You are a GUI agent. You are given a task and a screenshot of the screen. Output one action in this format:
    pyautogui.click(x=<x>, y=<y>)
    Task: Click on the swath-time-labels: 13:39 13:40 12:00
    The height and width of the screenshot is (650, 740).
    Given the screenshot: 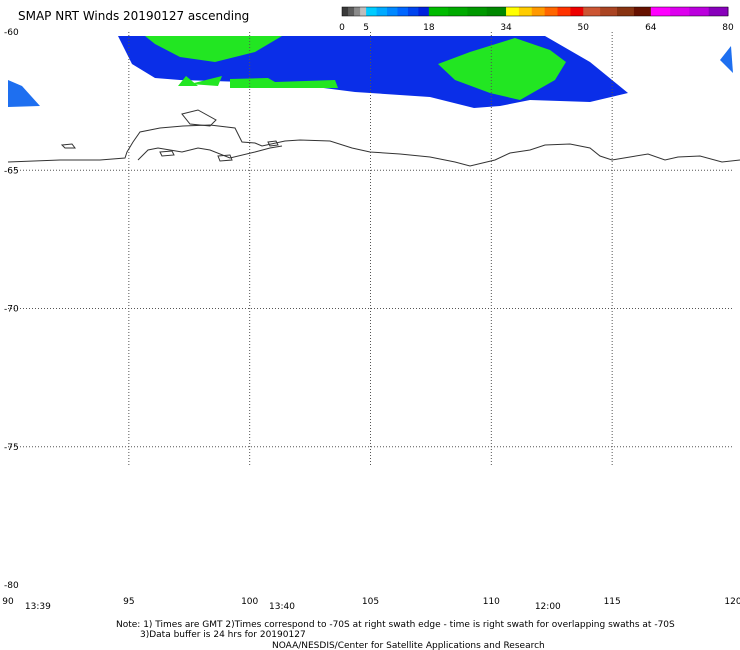 What is the action you would take?
    pyautogui.click(x=293, y=607)
    